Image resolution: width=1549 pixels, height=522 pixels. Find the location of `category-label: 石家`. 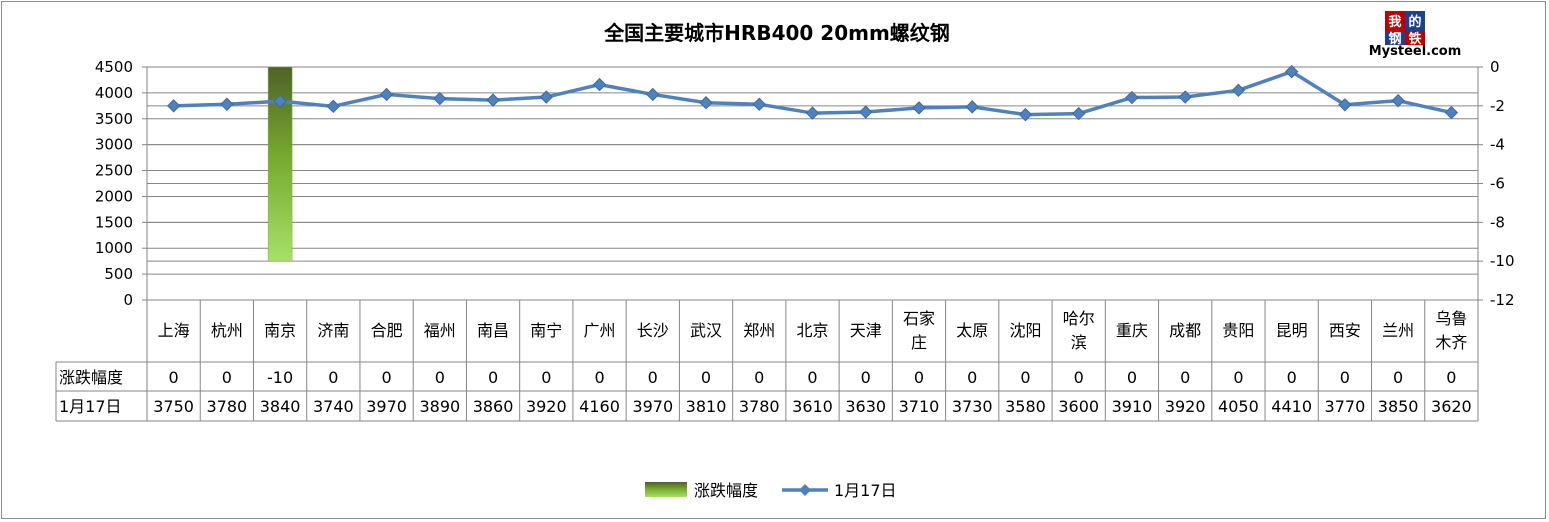

category-label: 石家 is located at coordinates (919, 318).